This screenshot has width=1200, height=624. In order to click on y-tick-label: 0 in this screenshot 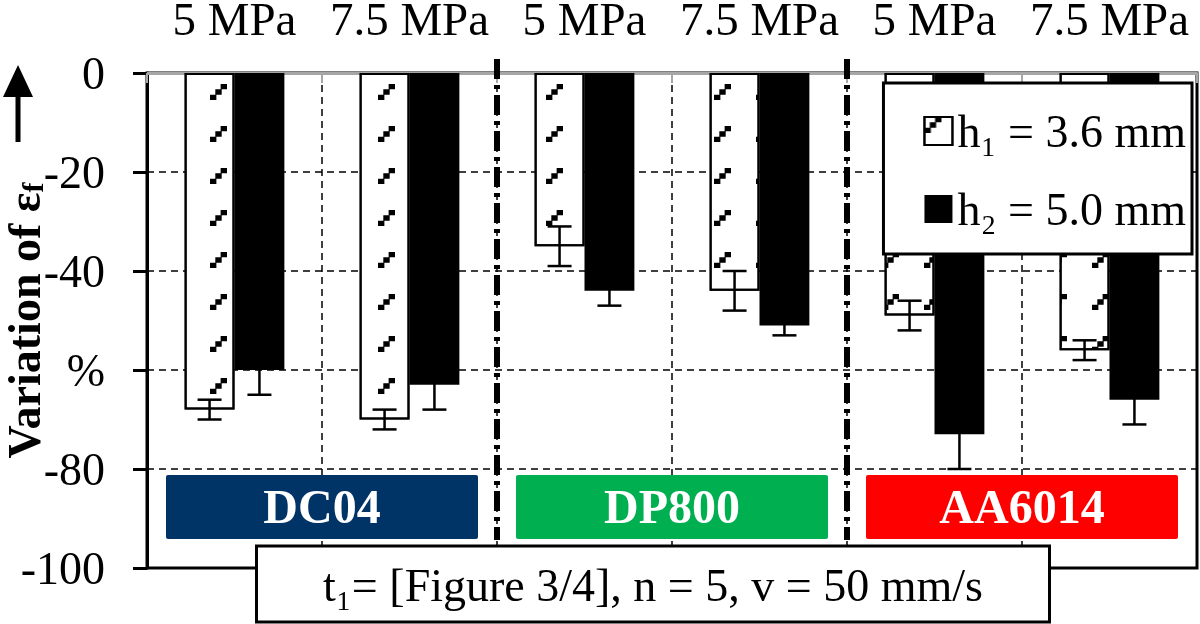, I will do `click(93, 73)`.